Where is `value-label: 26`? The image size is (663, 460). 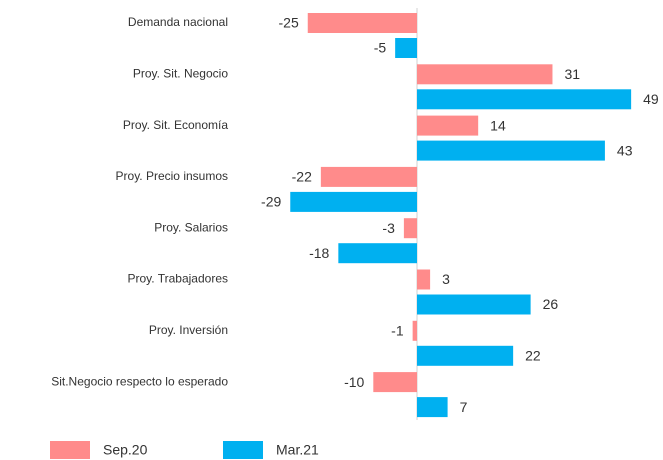
value-label: 26 is located at coordinates (551, 304).